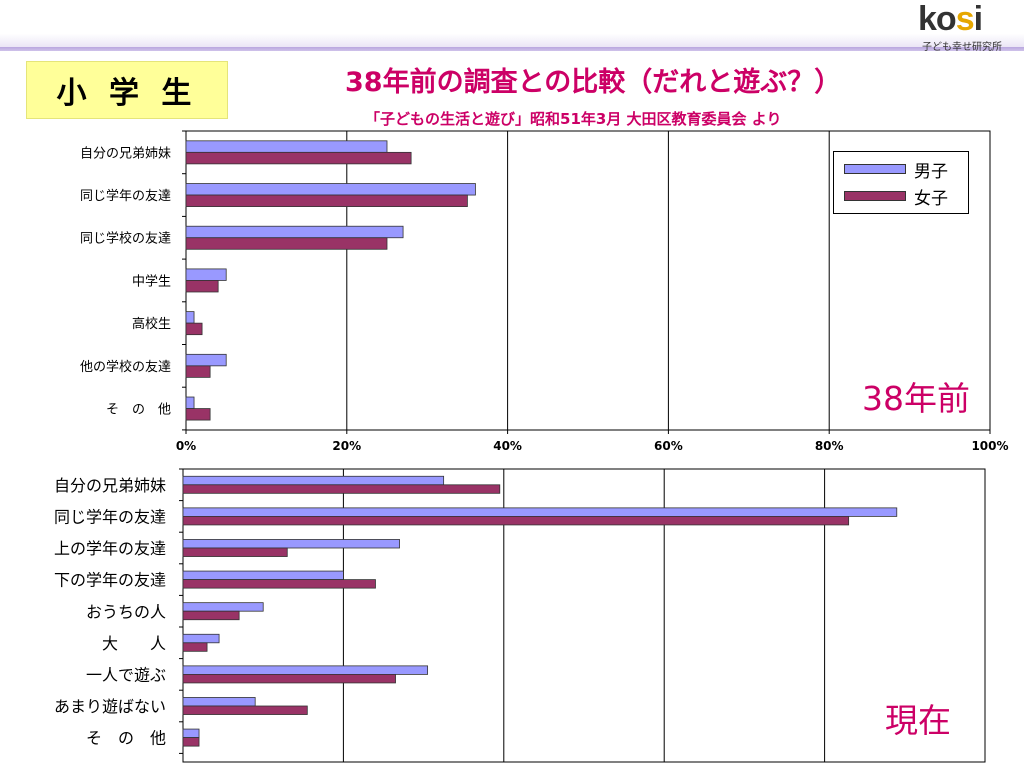  Describe the element at coordinates (186, 446) in the screenshot. I see `x-tick-label: 0%` at that location.